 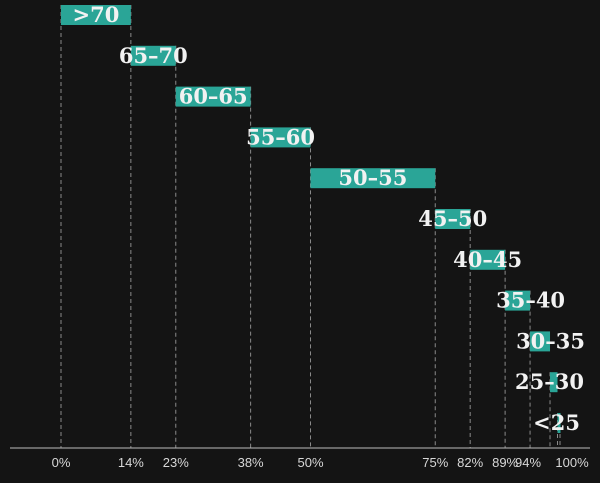 I want to click on x-tick-labels: 0% 14% 23% 38% 50% 75% 82% 89%94% 100%, so click(x=320, y=462).